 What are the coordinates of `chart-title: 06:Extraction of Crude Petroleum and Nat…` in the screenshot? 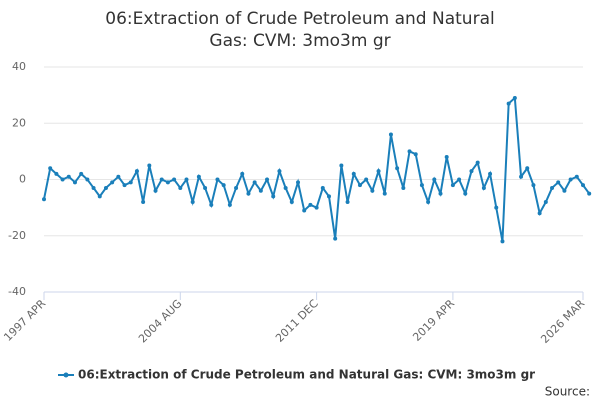 It's located at (300, 30).